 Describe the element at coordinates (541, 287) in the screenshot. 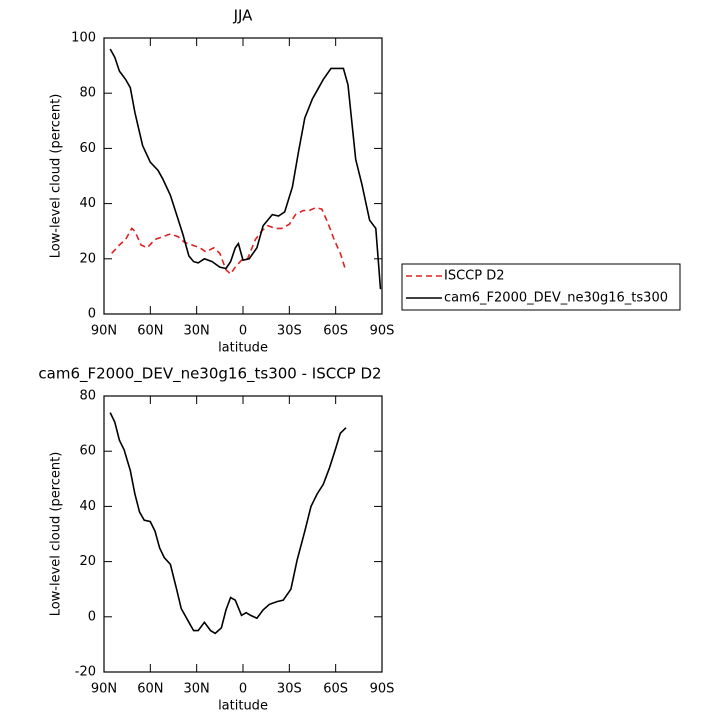

I see `legend-box` at that location.